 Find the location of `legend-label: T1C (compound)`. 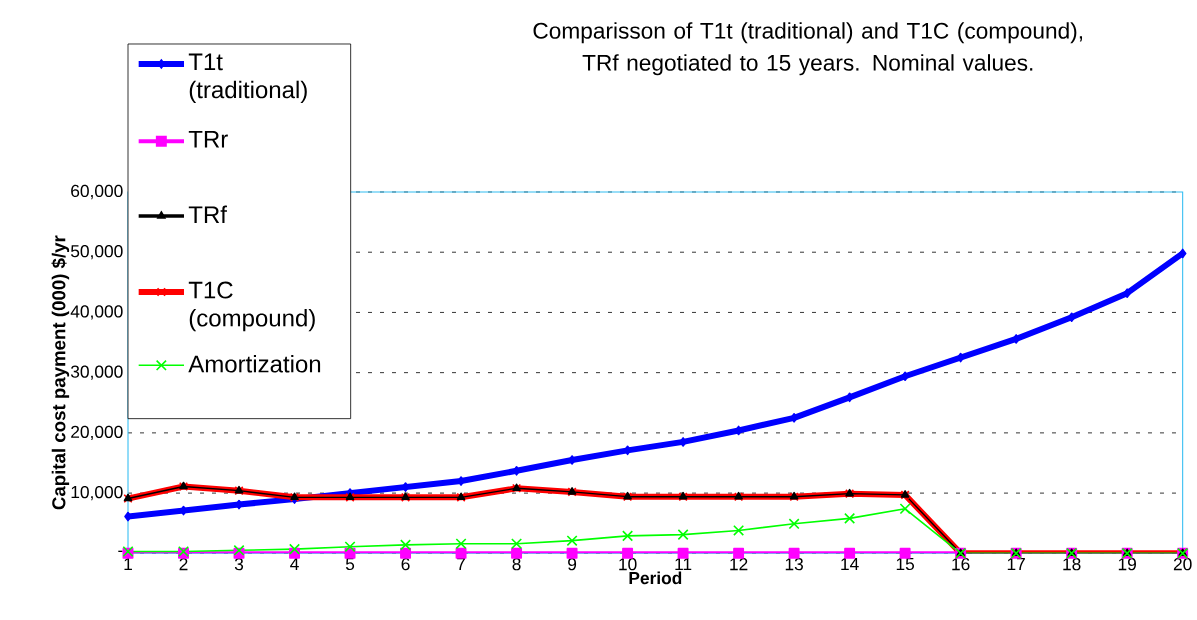

legend-label: T1C (compound) is located at coordinates (251, 306).